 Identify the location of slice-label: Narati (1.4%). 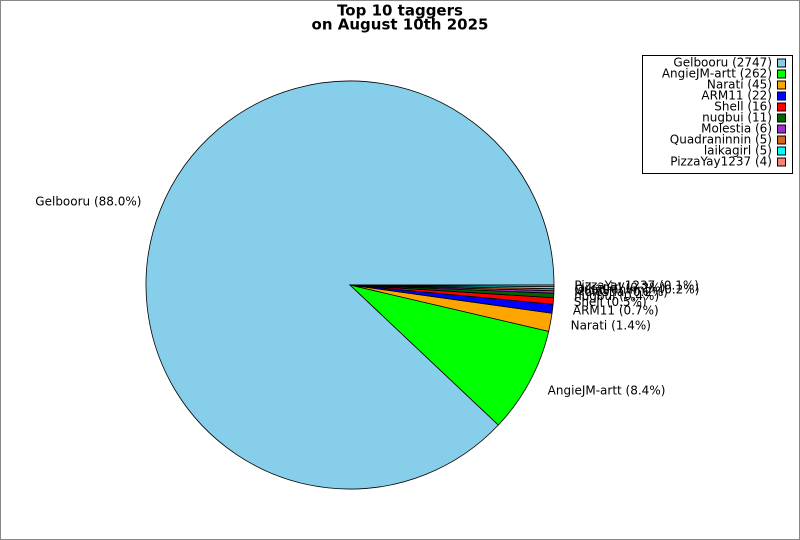
(611, 326).